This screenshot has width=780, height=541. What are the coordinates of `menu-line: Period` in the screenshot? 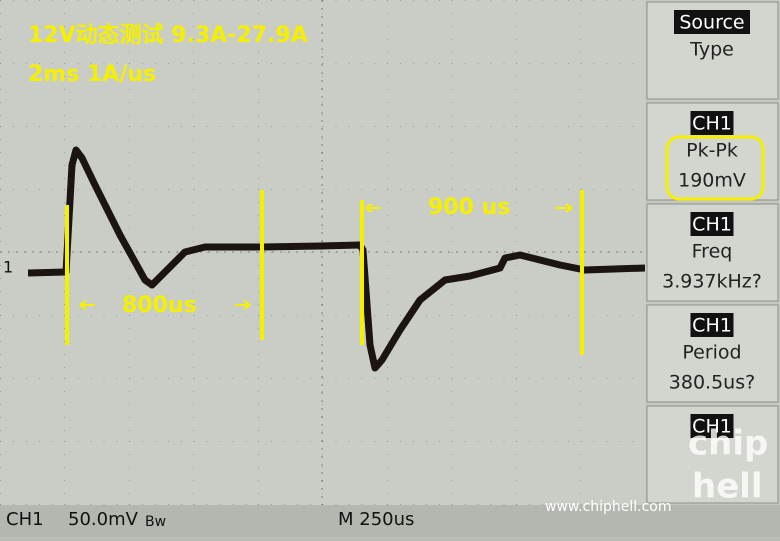 It's located at (711, 353).